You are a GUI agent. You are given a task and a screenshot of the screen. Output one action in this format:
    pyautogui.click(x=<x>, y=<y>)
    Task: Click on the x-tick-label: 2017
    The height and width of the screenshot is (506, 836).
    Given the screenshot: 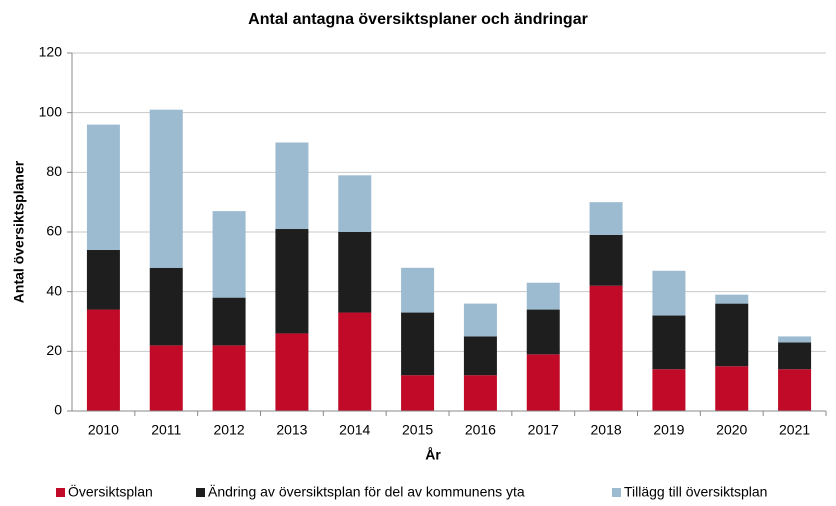 What is the action you would take?
    pyautogui.click(x=543, y=430)
    